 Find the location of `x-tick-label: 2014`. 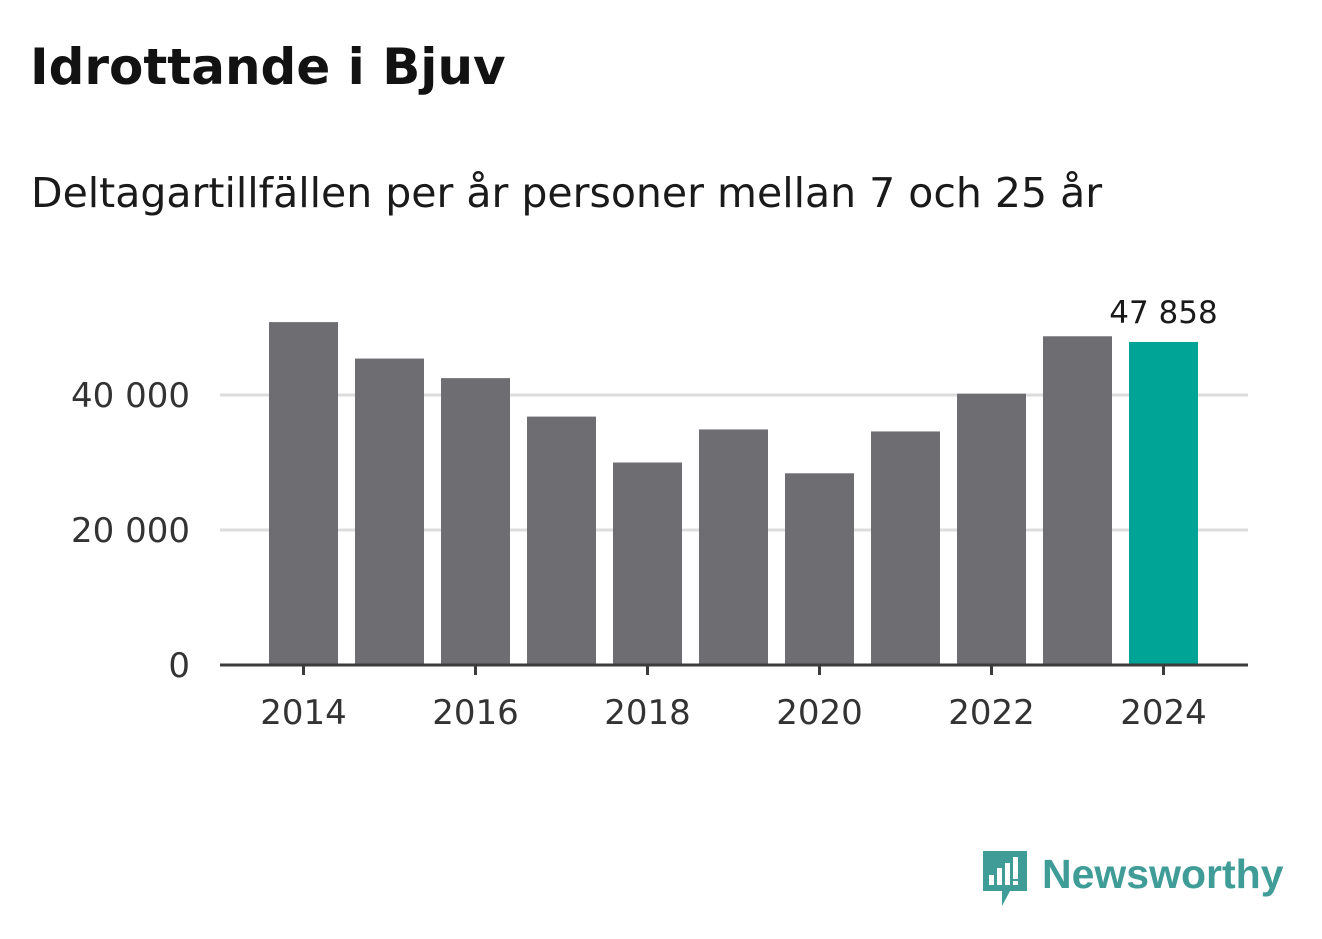

x-tick-label: 2014 is located at coordinates (303, 713).